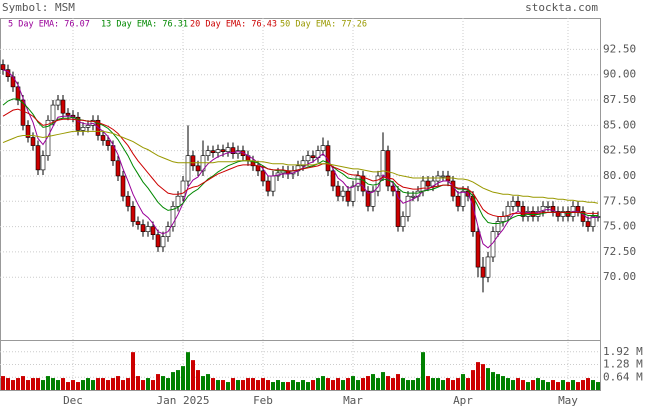  Describe the element at coordinates (619, 48) in the screenshot. I see `y-tick-label: 92.50` at that location.